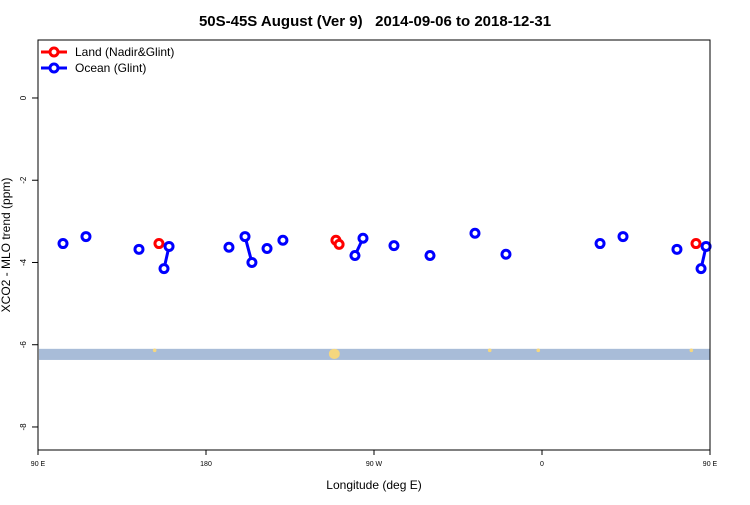 The image size is (750, 505). What do you see at coordinates (124, 52) in the screenshot?
I see `legend-label: Land (Nadir&Glint)` at bounding box center [124, 52].